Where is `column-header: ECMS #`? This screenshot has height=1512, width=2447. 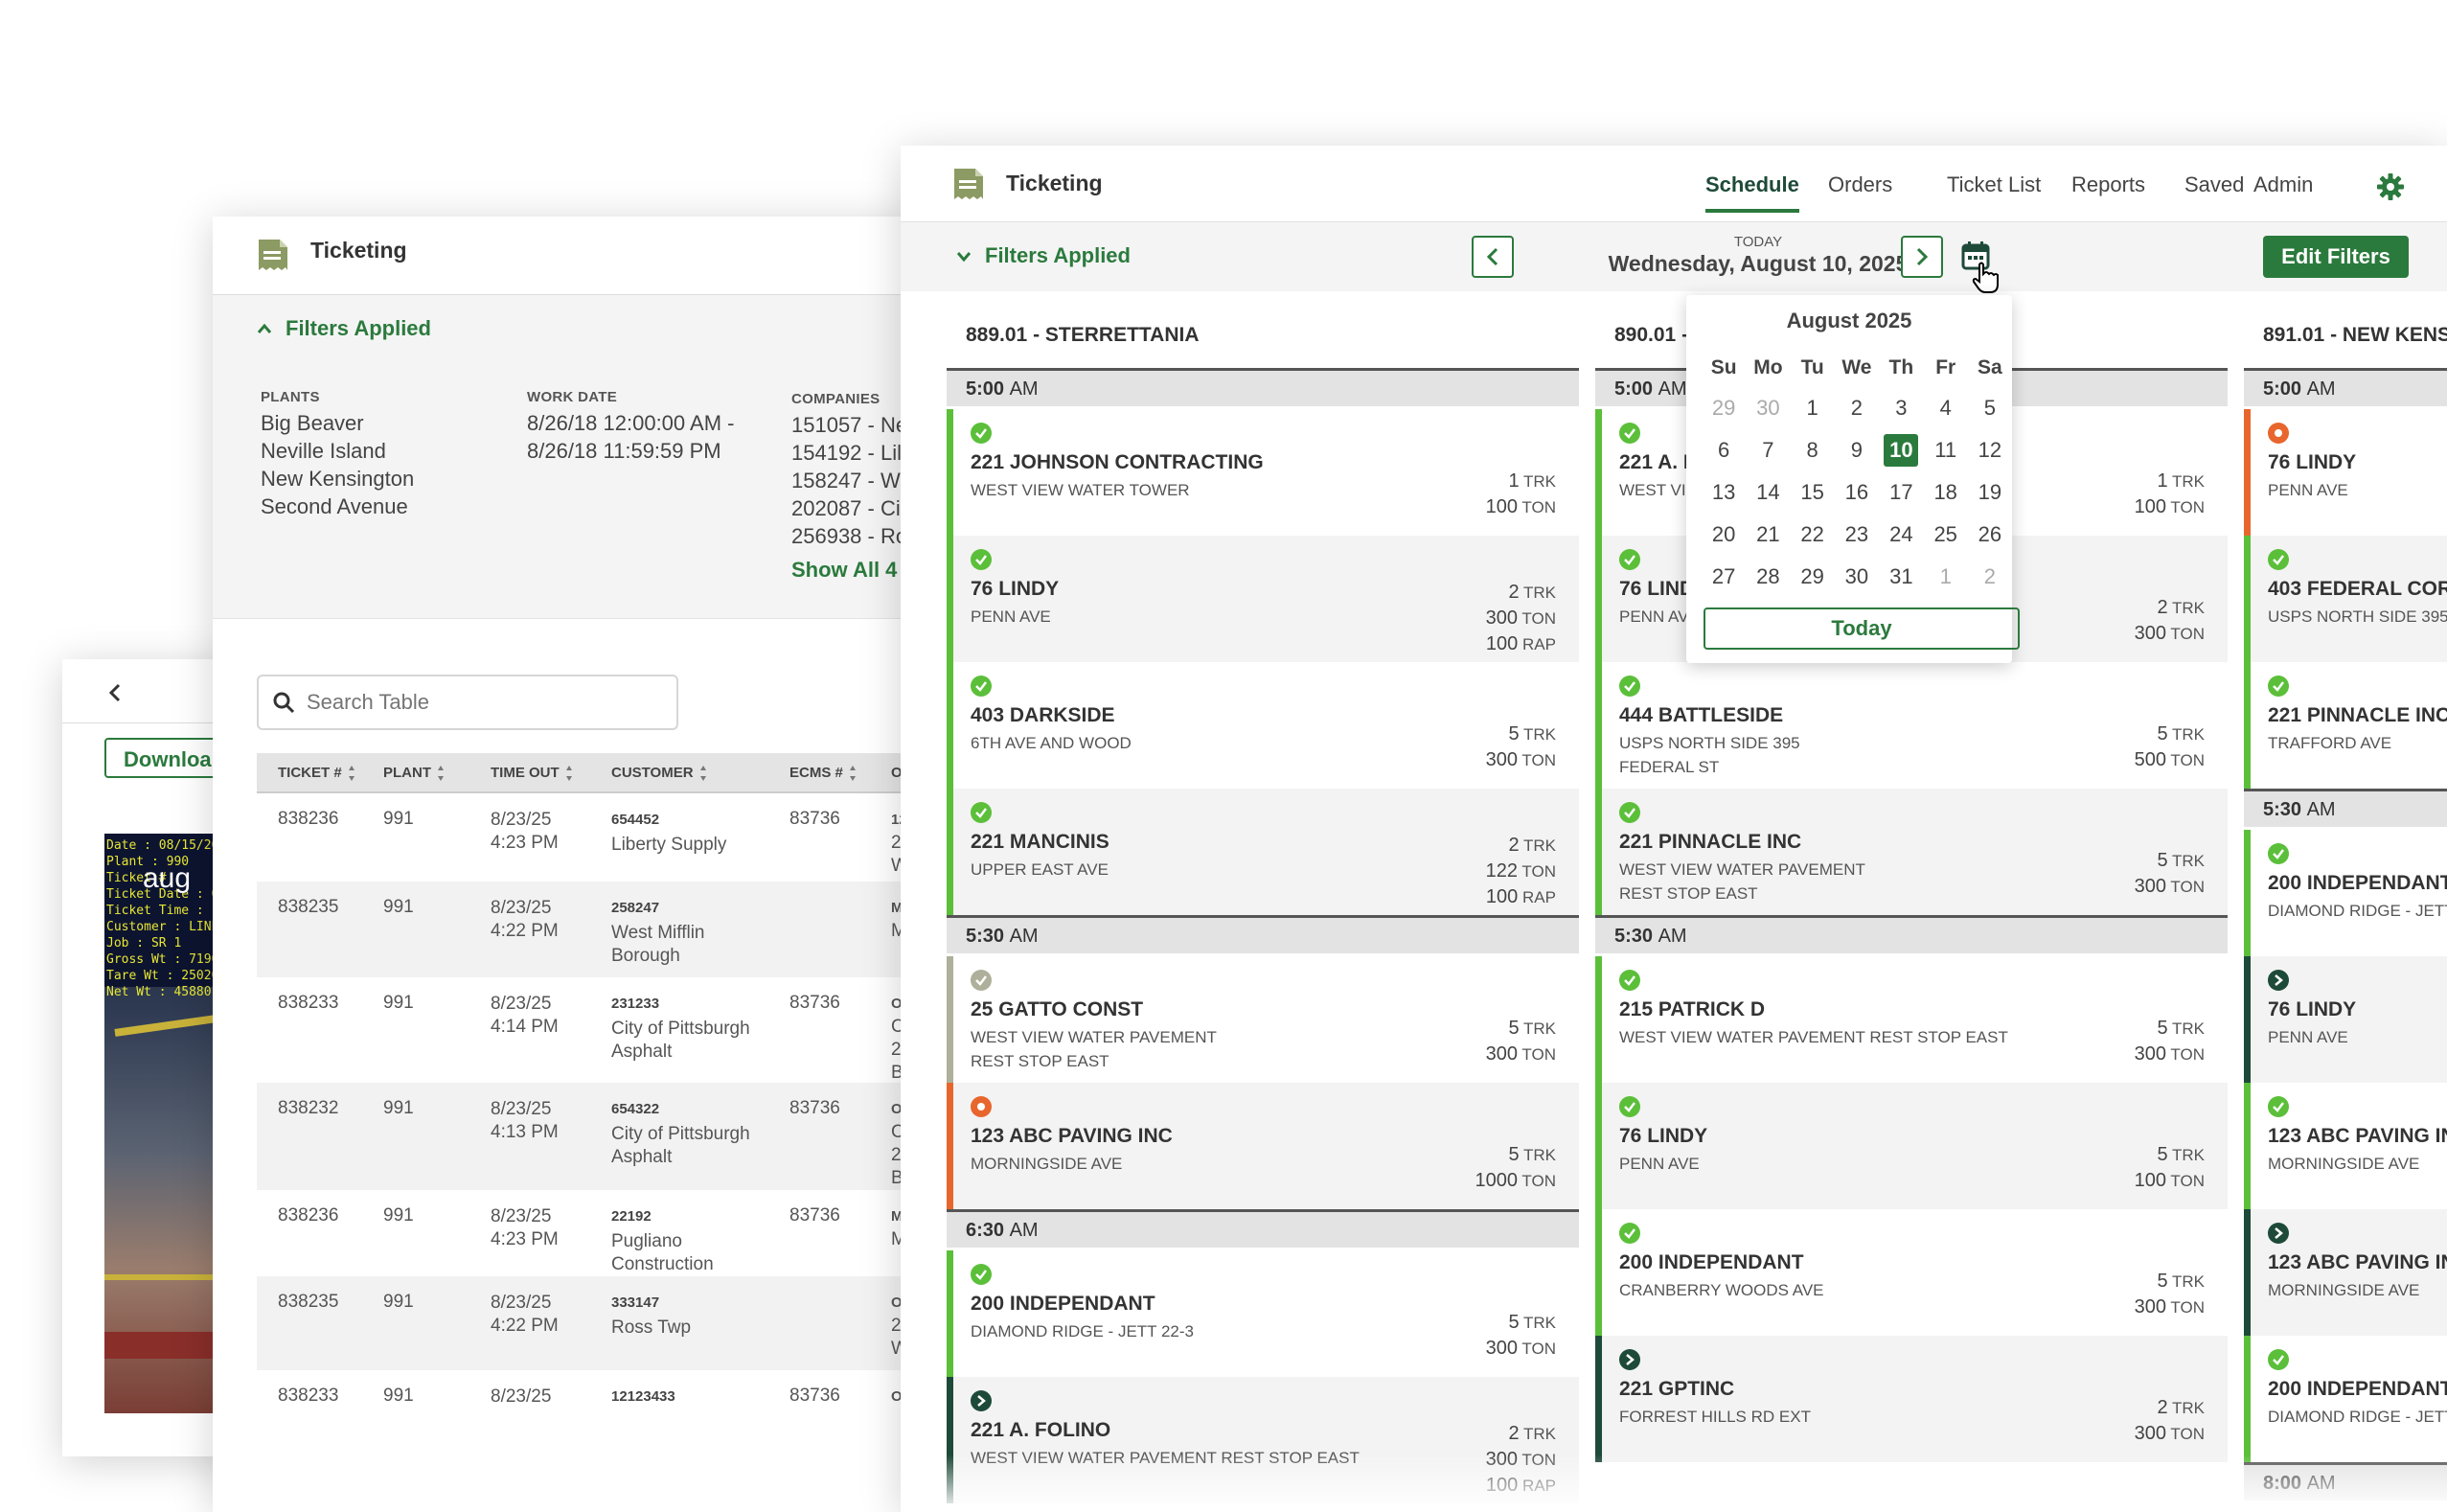 column-header: ECMS # is located at coordinates (823, 773).